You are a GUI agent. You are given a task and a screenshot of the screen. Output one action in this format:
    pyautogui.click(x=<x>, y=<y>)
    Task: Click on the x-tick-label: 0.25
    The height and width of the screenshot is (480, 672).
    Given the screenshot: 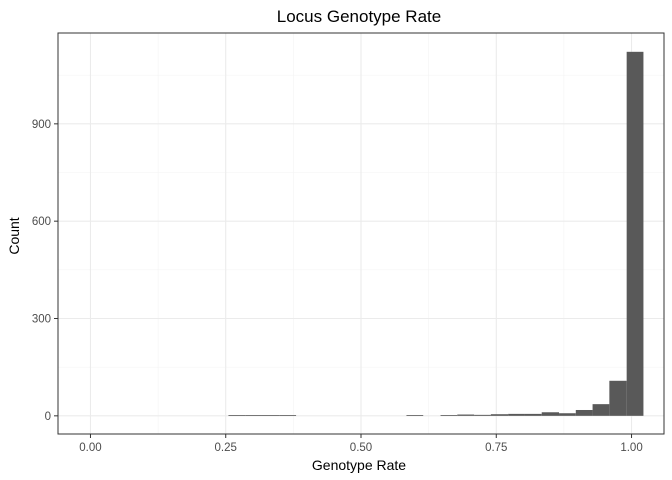 What is the action you would take?
    pyautogui.click(x=226, y=448)
    